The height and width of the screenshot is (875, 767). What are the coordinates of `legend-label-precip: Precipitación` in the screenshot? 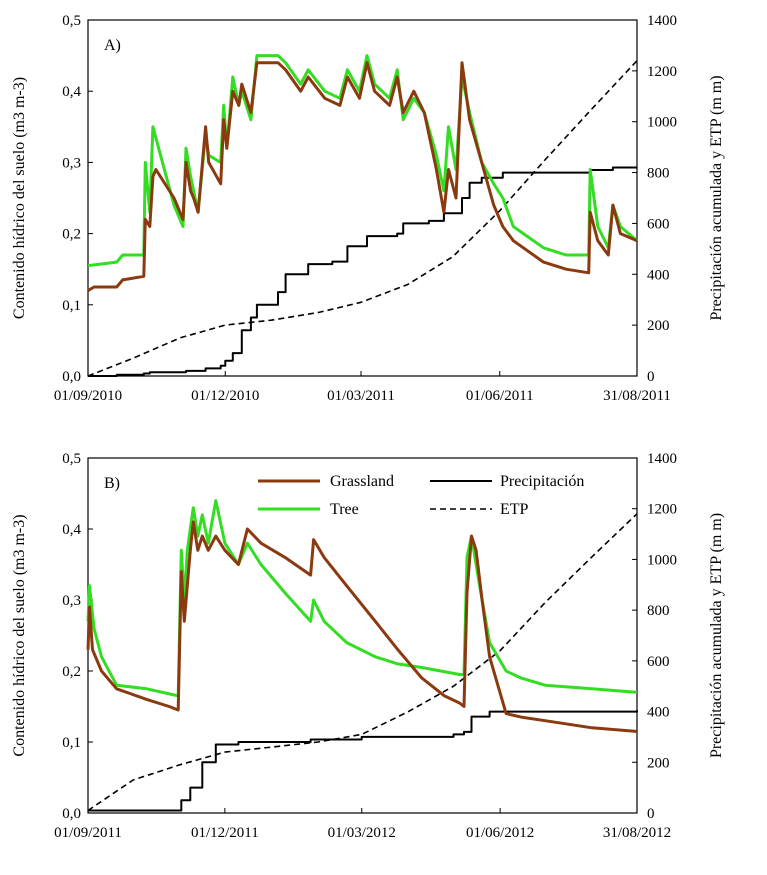 It's located at (542, 481).